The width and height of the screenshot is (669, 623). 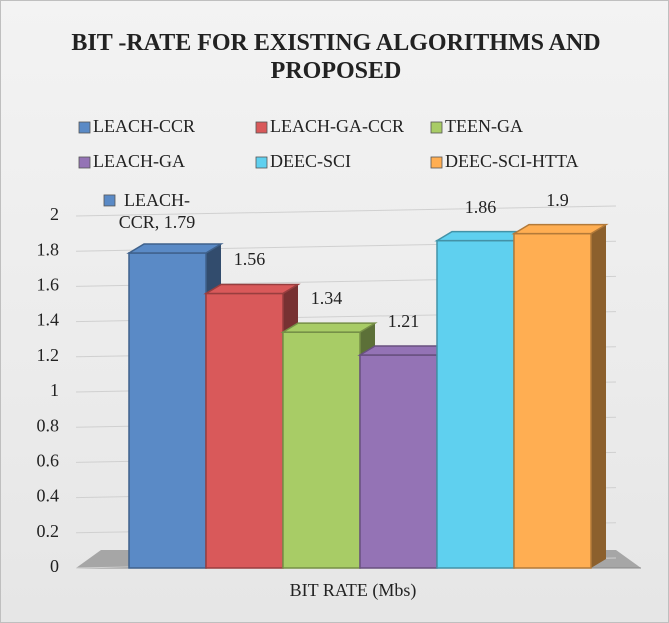 I want to click on data-label: 1.9, so click(x=557, y=199).